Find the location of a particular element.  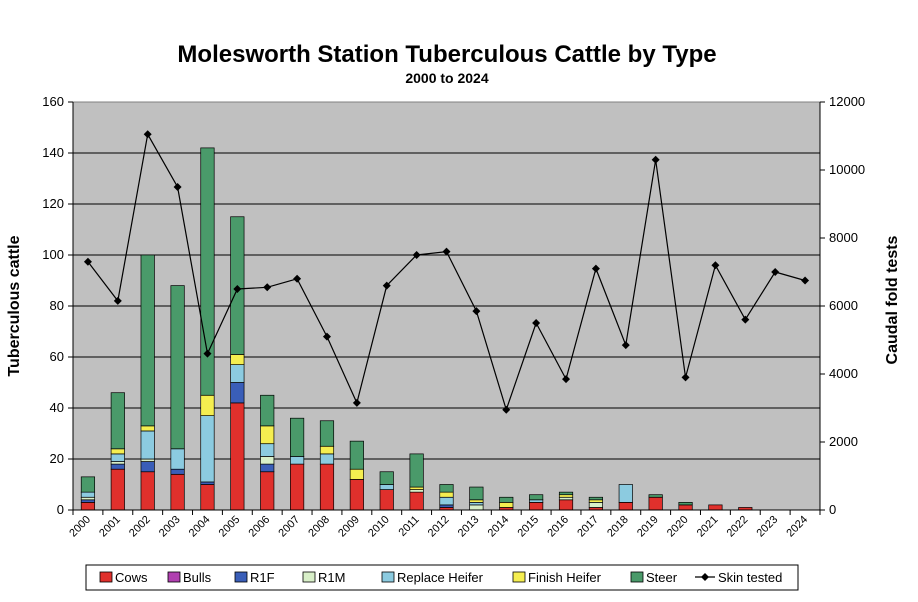

x-tick-label: 2006 is located at coordinates (260, 527).